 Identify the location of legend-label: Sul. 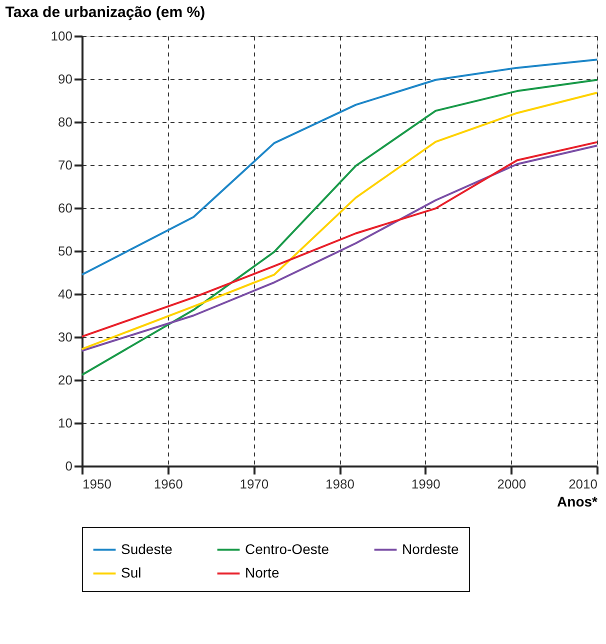
(131, 572).